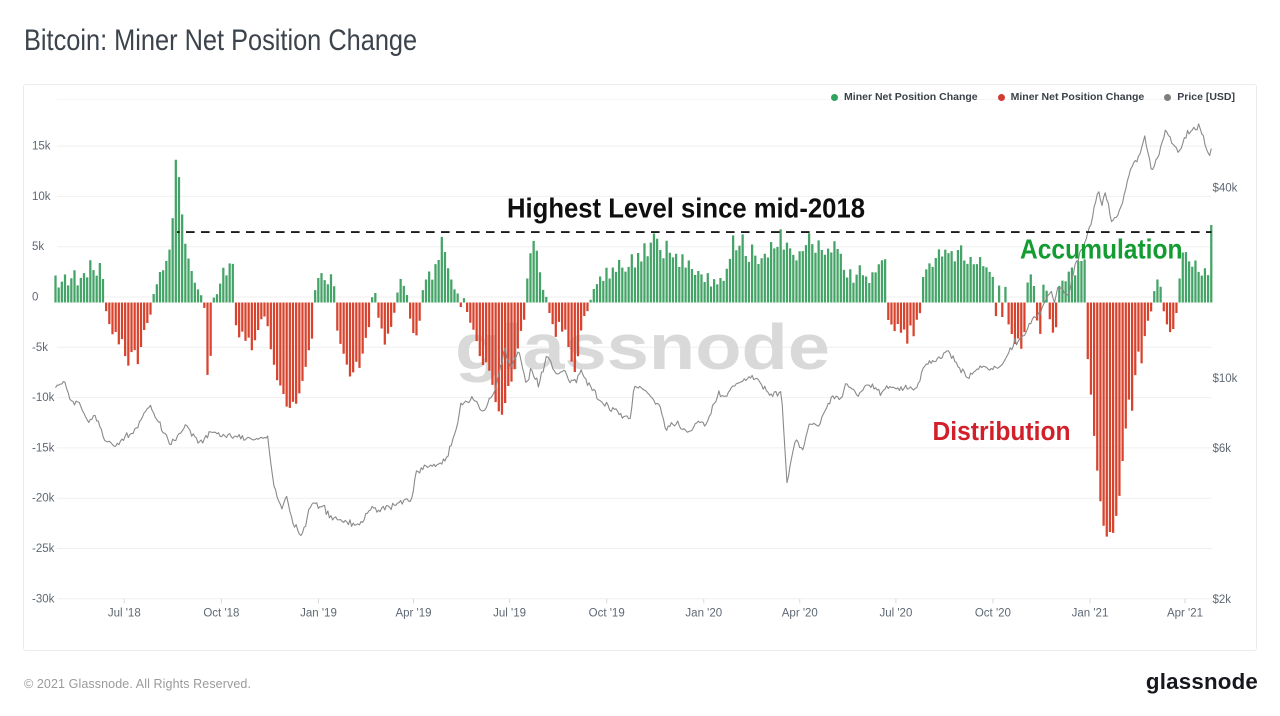 The height and width of the screenshot is (716, 1280). What do you see at coordinates (1201, 681) in the screenshot?
I see `glassnode-logo: glassnode` at bounding box center [1201, 681].